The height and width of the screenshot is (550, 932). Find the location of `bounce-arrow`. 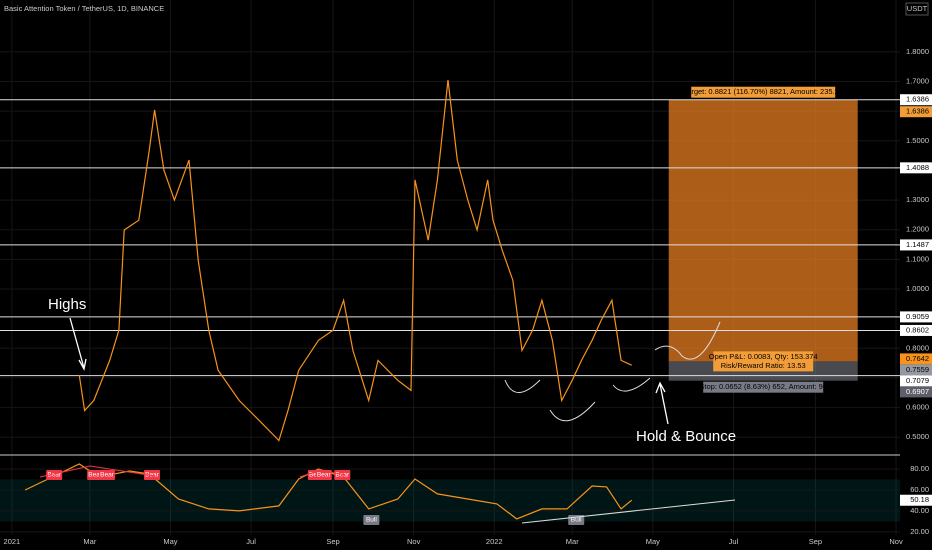

bounce-arrow is located at coordinates (662, 403).